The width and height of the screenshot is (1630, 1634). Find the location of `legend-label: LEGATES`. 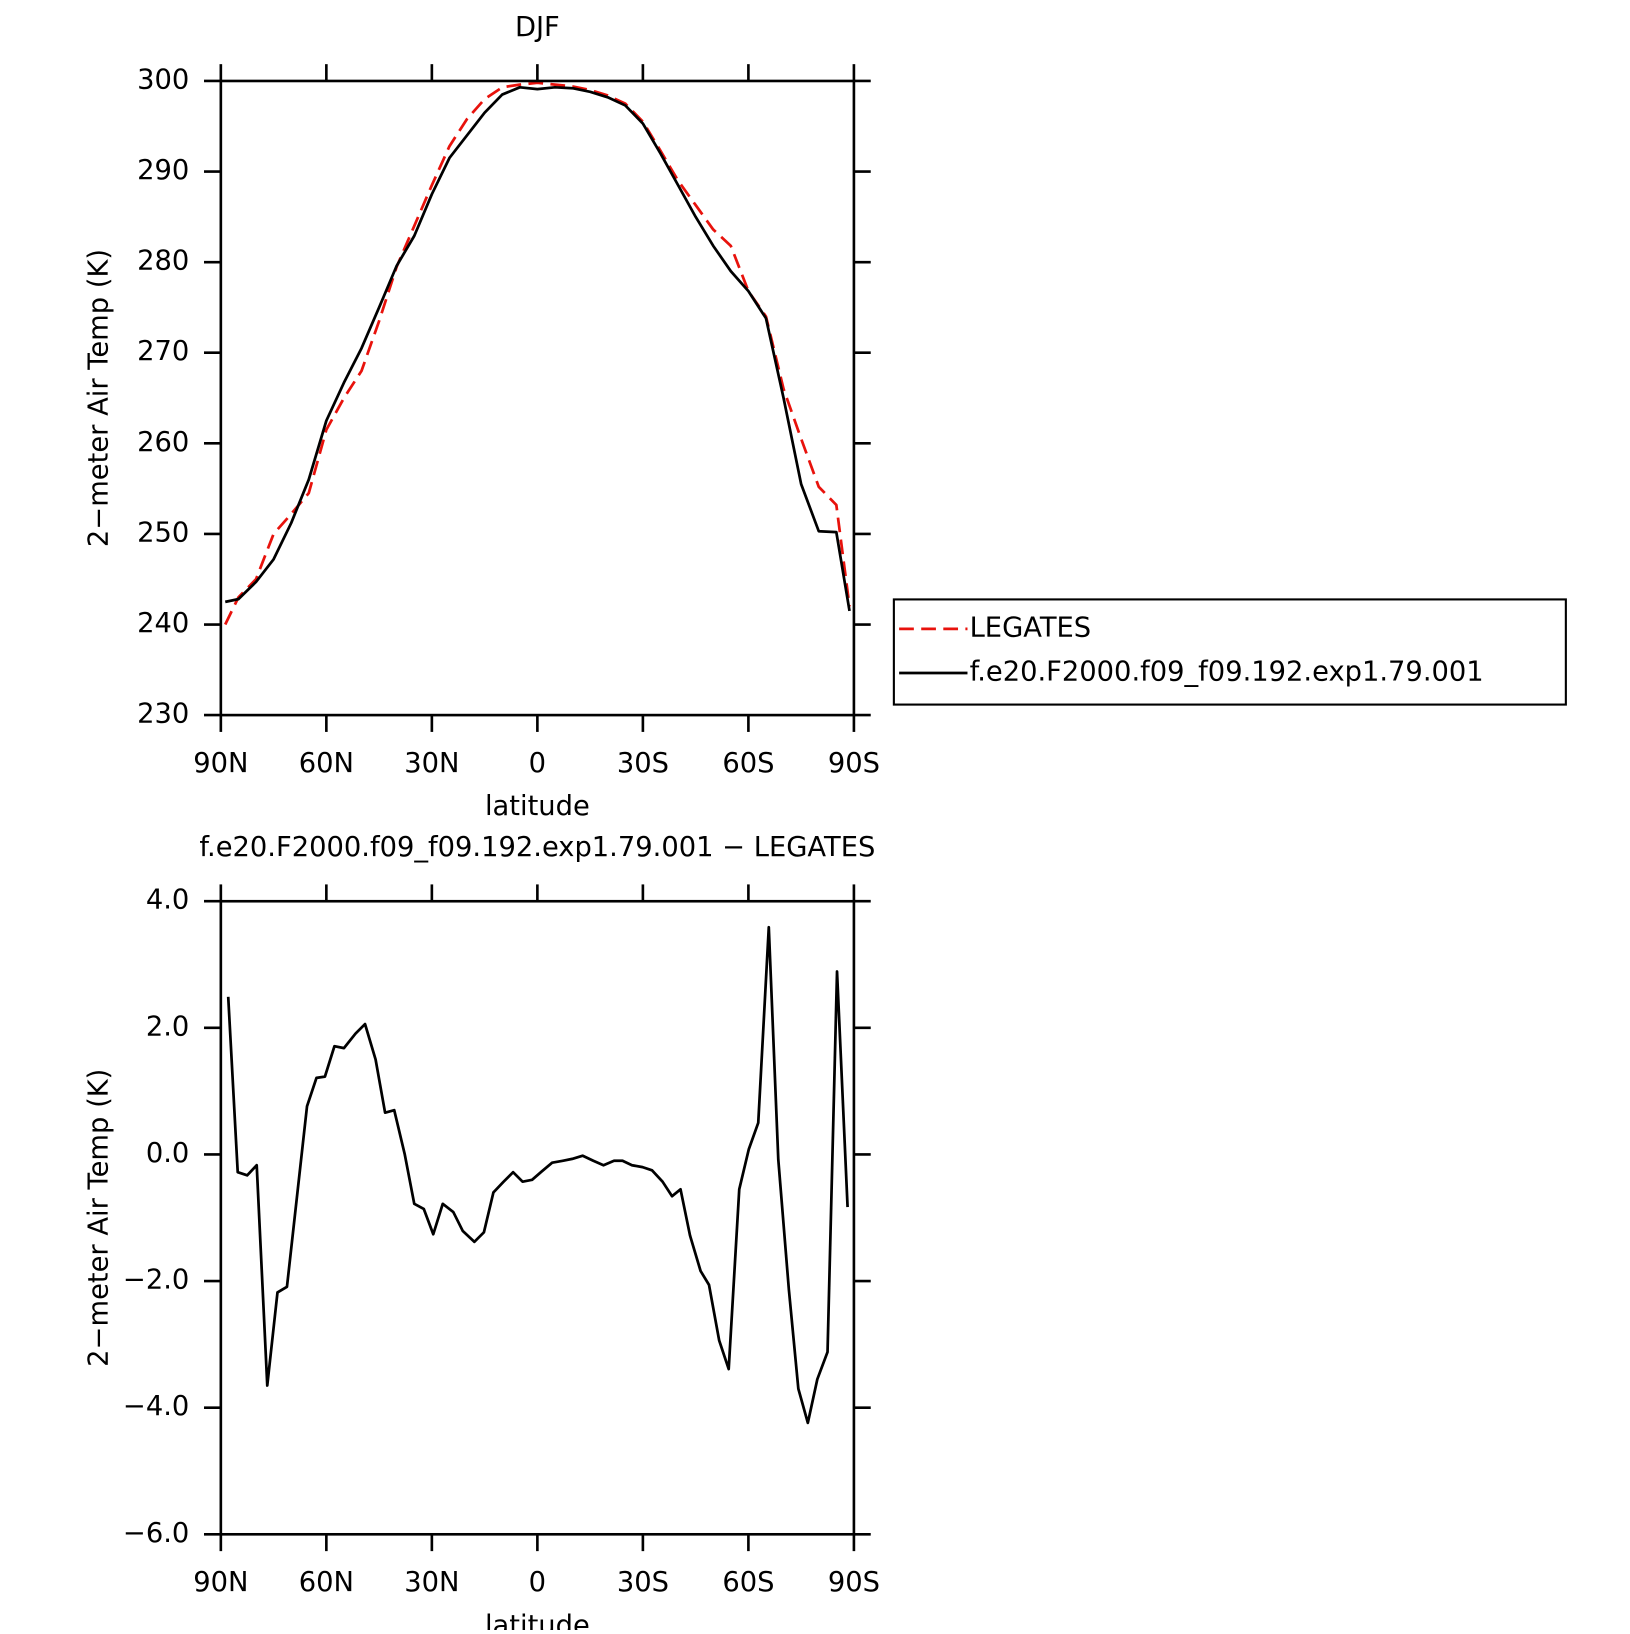

legend-label: LEGATES is located at coordinates (1031, 627).